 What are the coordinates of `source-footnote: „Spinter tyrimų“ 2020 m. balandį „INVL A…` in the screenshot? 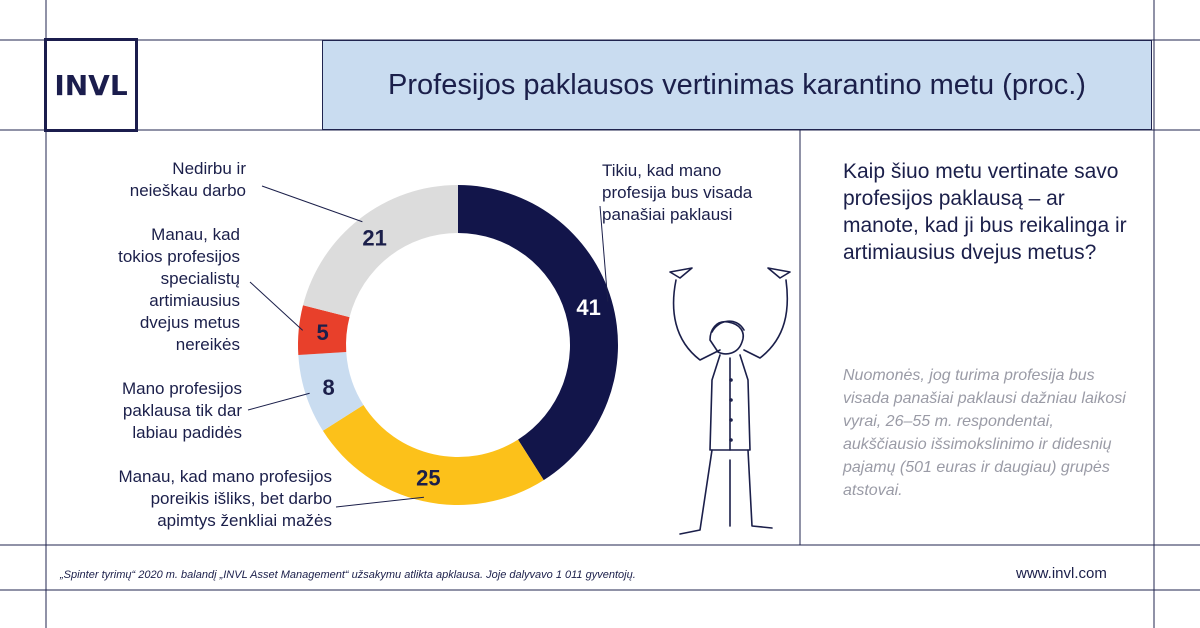 It's located at (348, 575).